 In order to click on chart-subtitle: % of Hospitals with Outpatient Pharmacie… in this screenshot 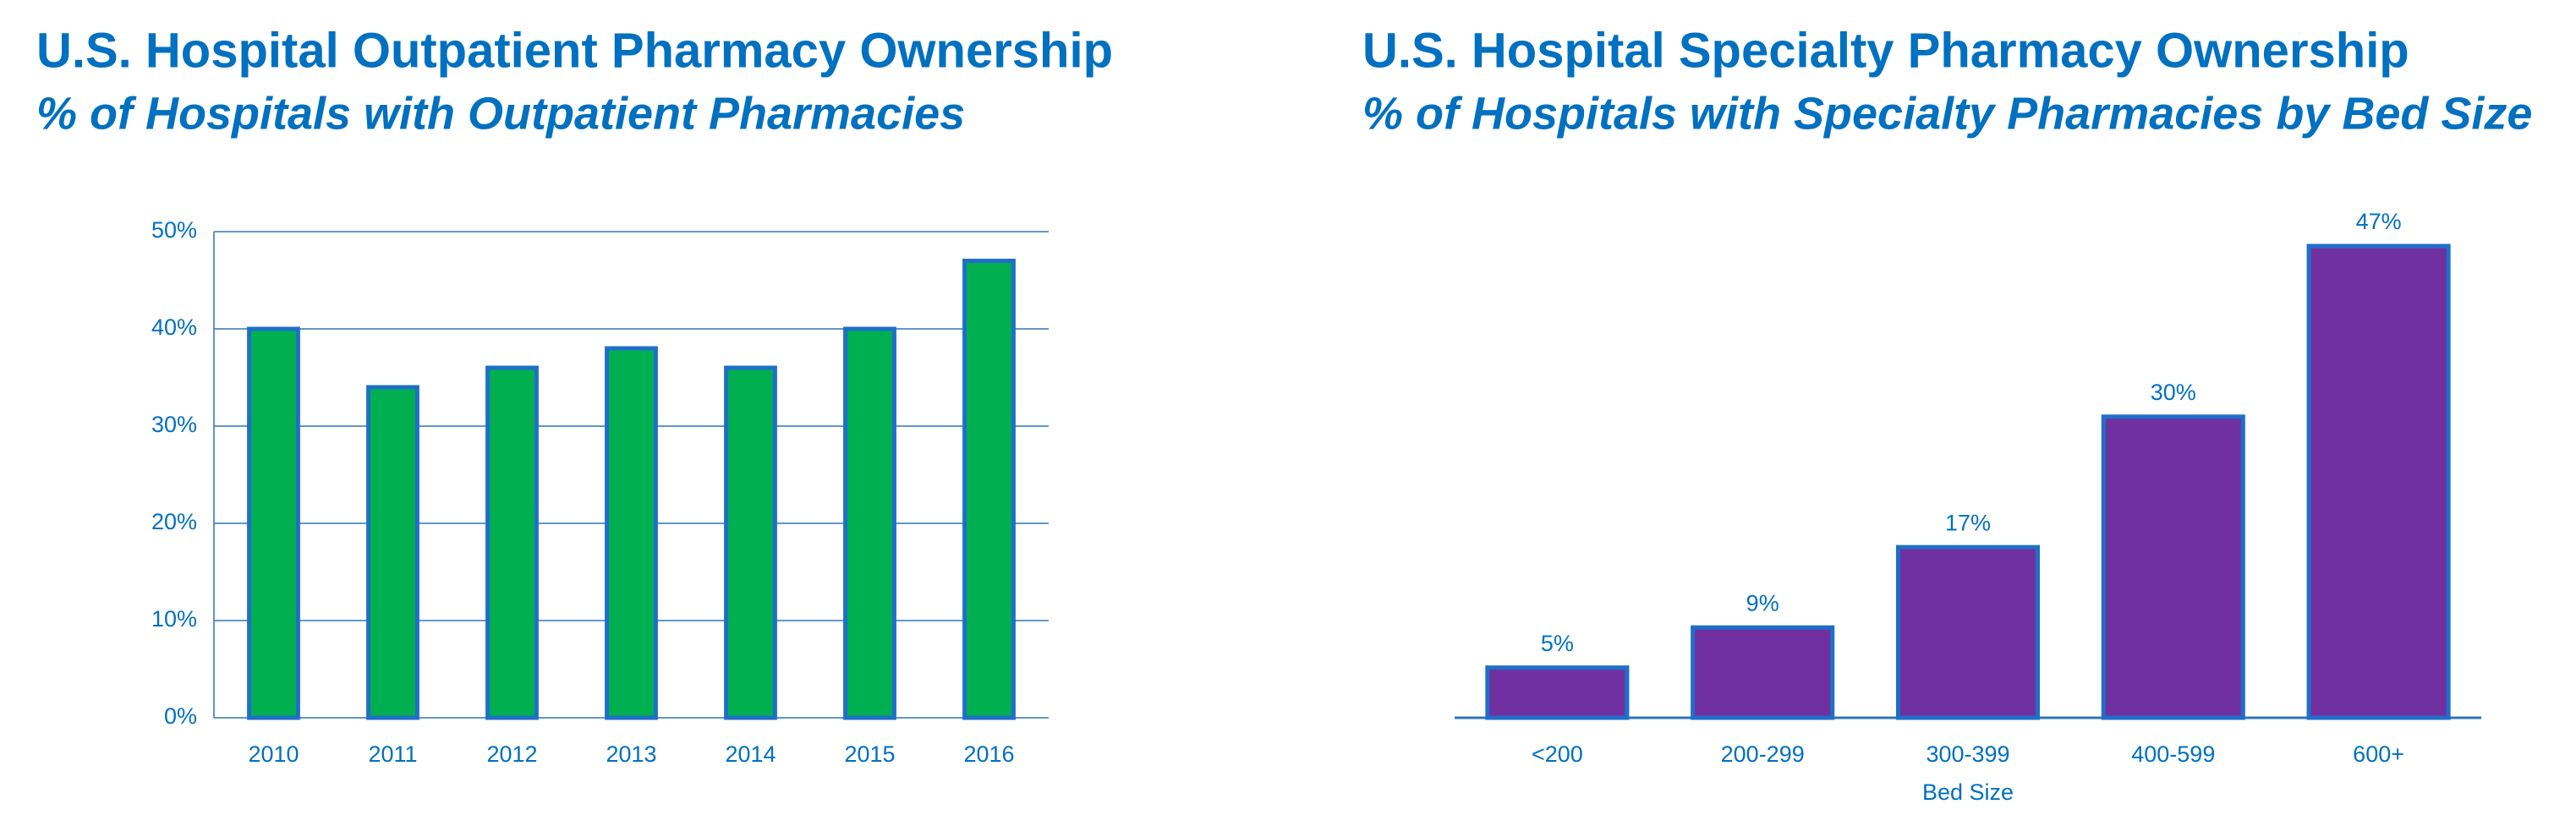, I will do `click(500, 114)`.